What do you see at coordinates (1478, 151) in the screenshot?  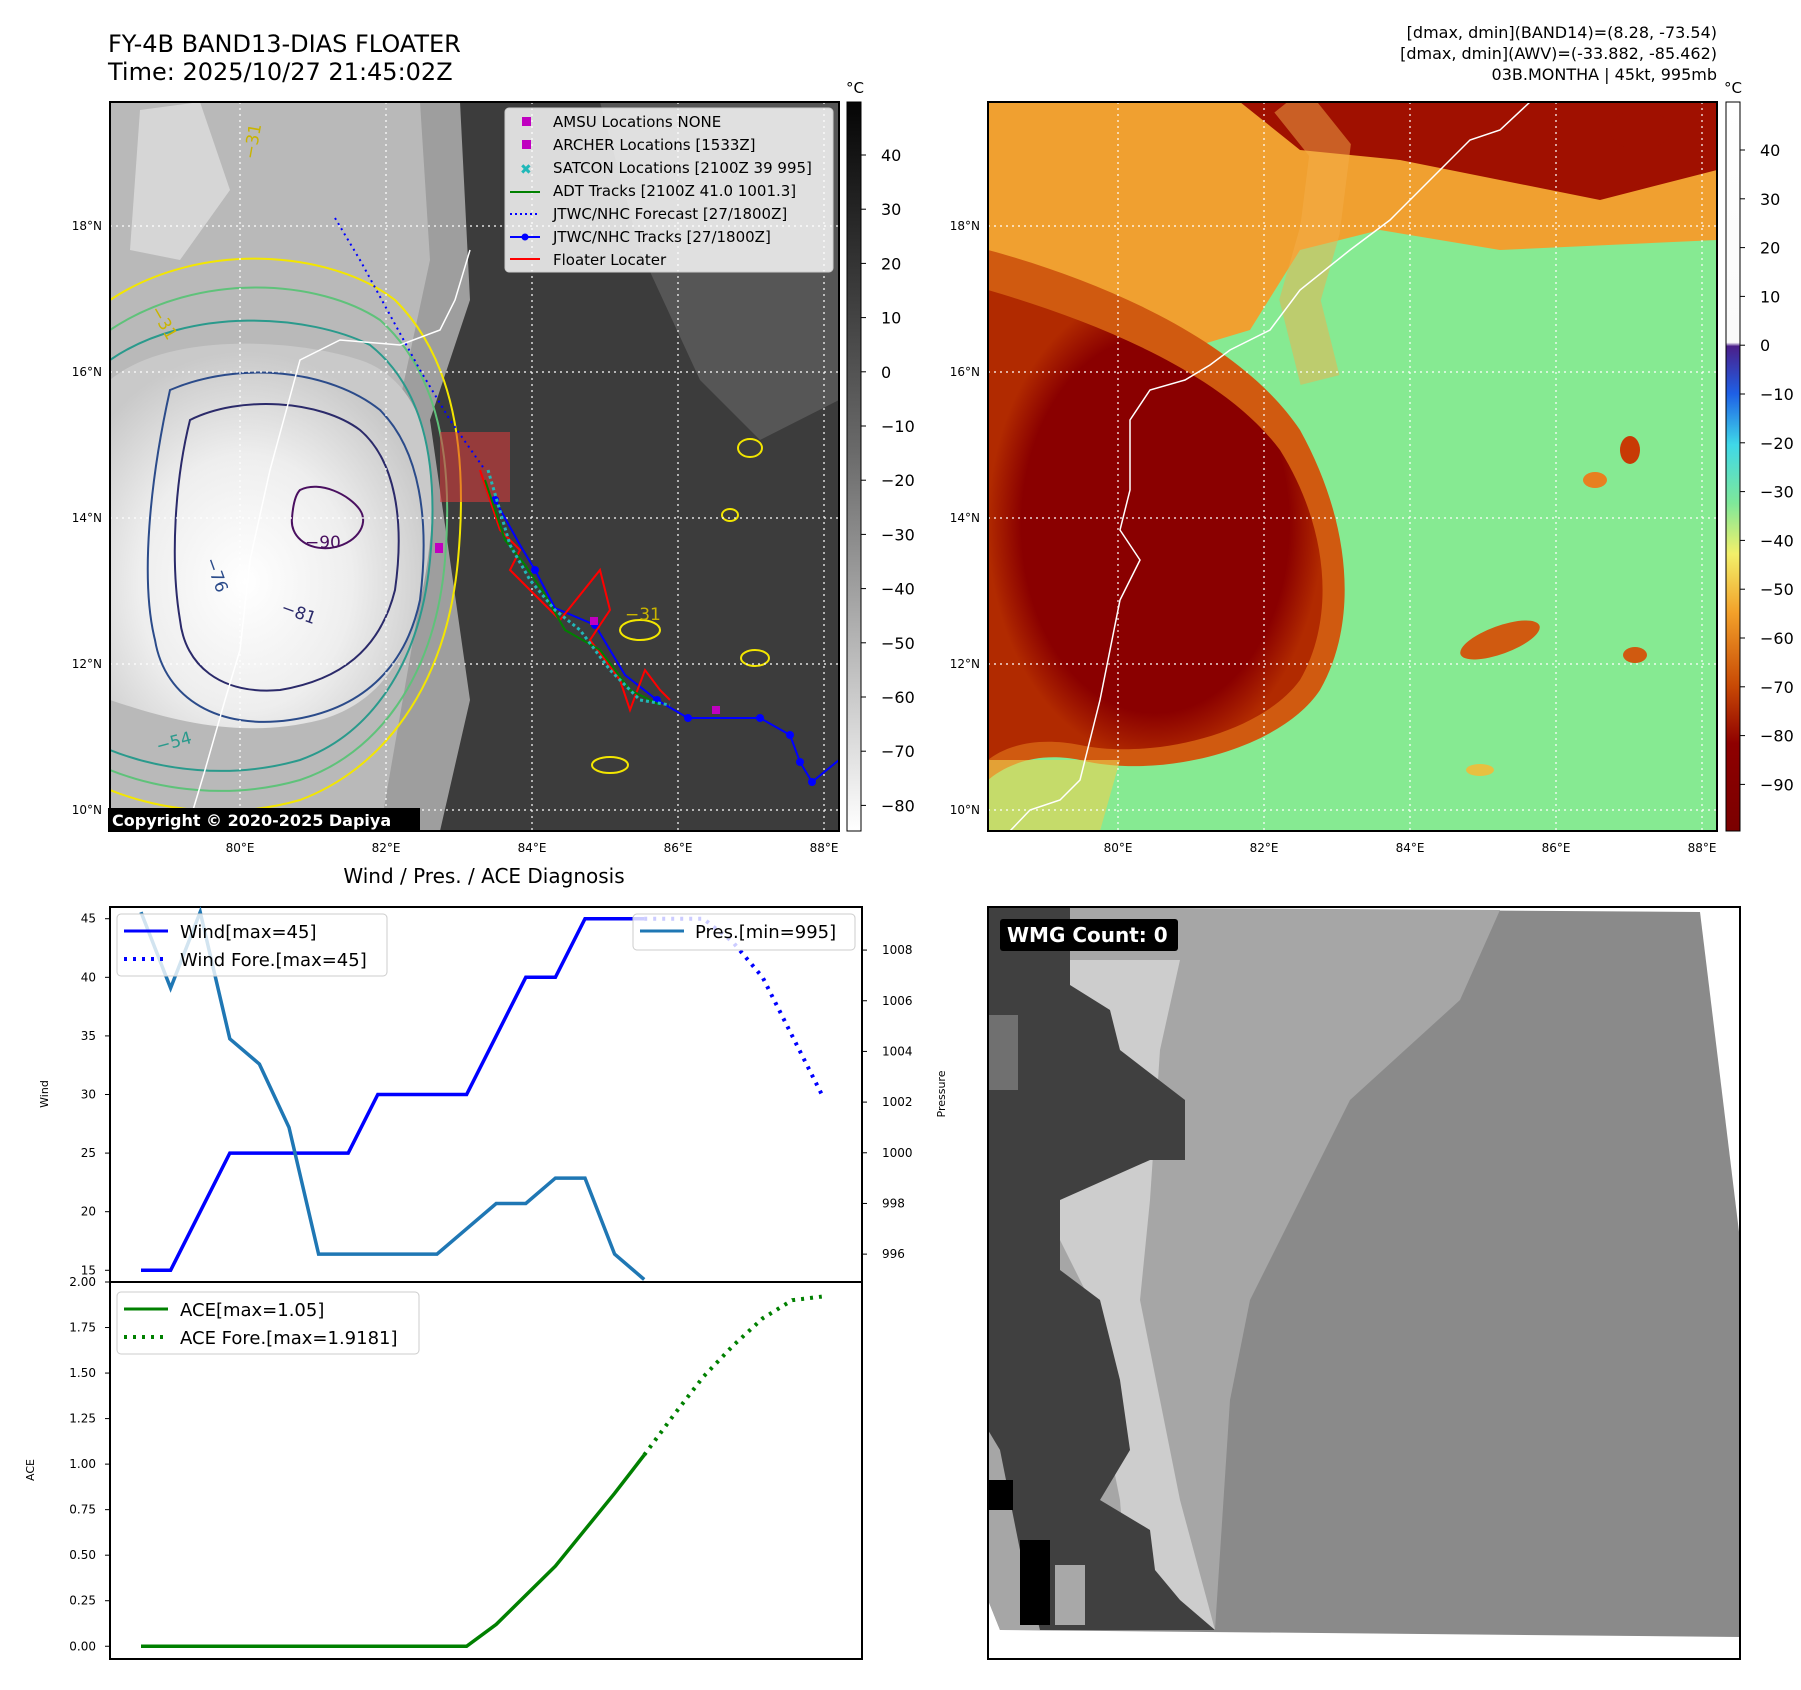 I see `wv-very-dry-north` at bounding box center [1478, 151].